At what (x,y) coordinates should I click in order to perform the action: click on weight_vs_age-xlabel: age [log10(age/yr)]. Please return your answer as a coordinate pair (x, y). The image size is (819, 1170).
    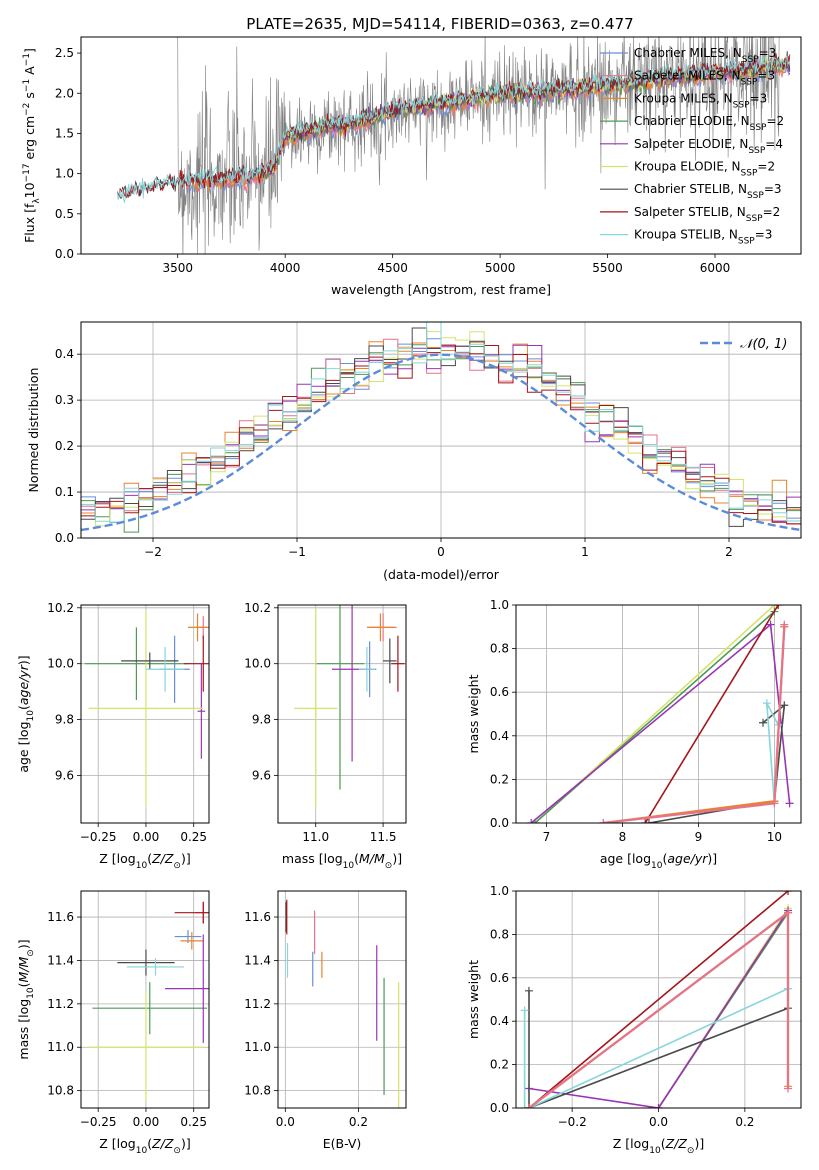
    Looking at the image, I should click on (658, 861).